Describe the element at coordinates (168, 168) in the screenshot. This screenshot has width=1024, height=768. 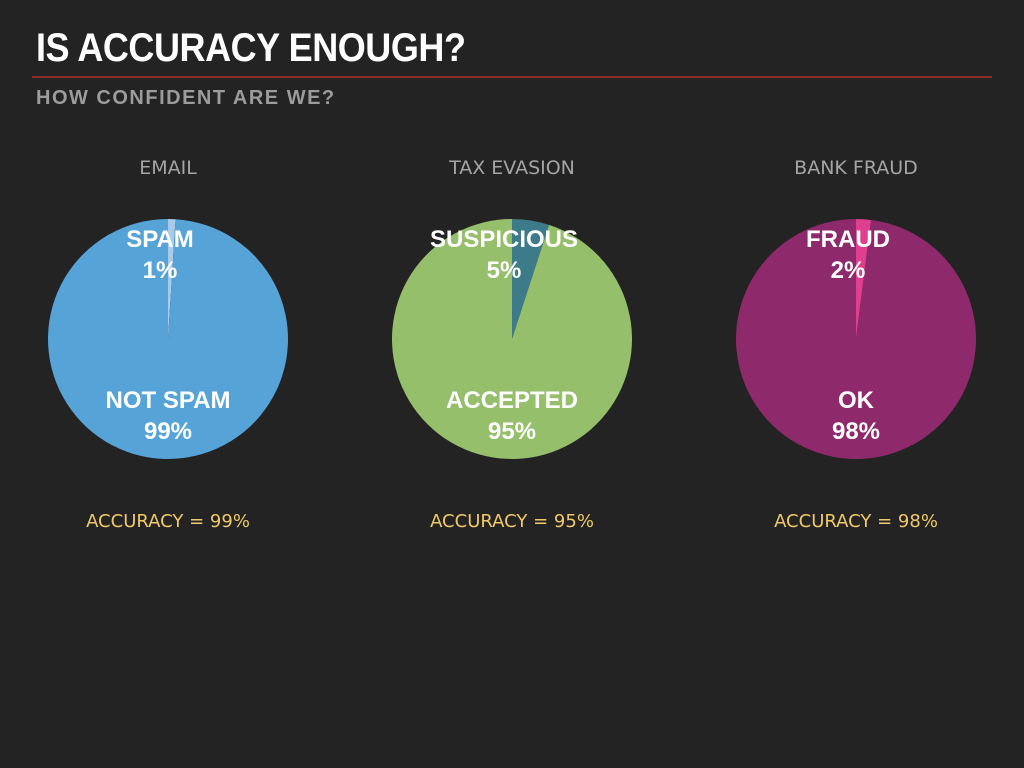
I see `chart-title-email: EMAIL` at that location.